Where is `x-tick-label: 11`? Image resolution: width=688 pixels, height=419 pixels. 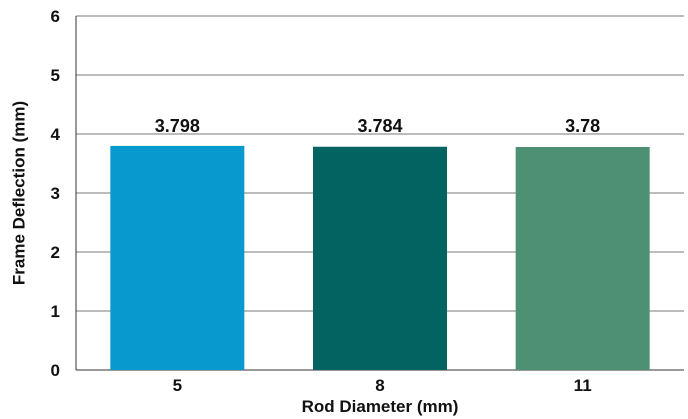 x-tick-label: 11 is located at coordinates (583, 385).